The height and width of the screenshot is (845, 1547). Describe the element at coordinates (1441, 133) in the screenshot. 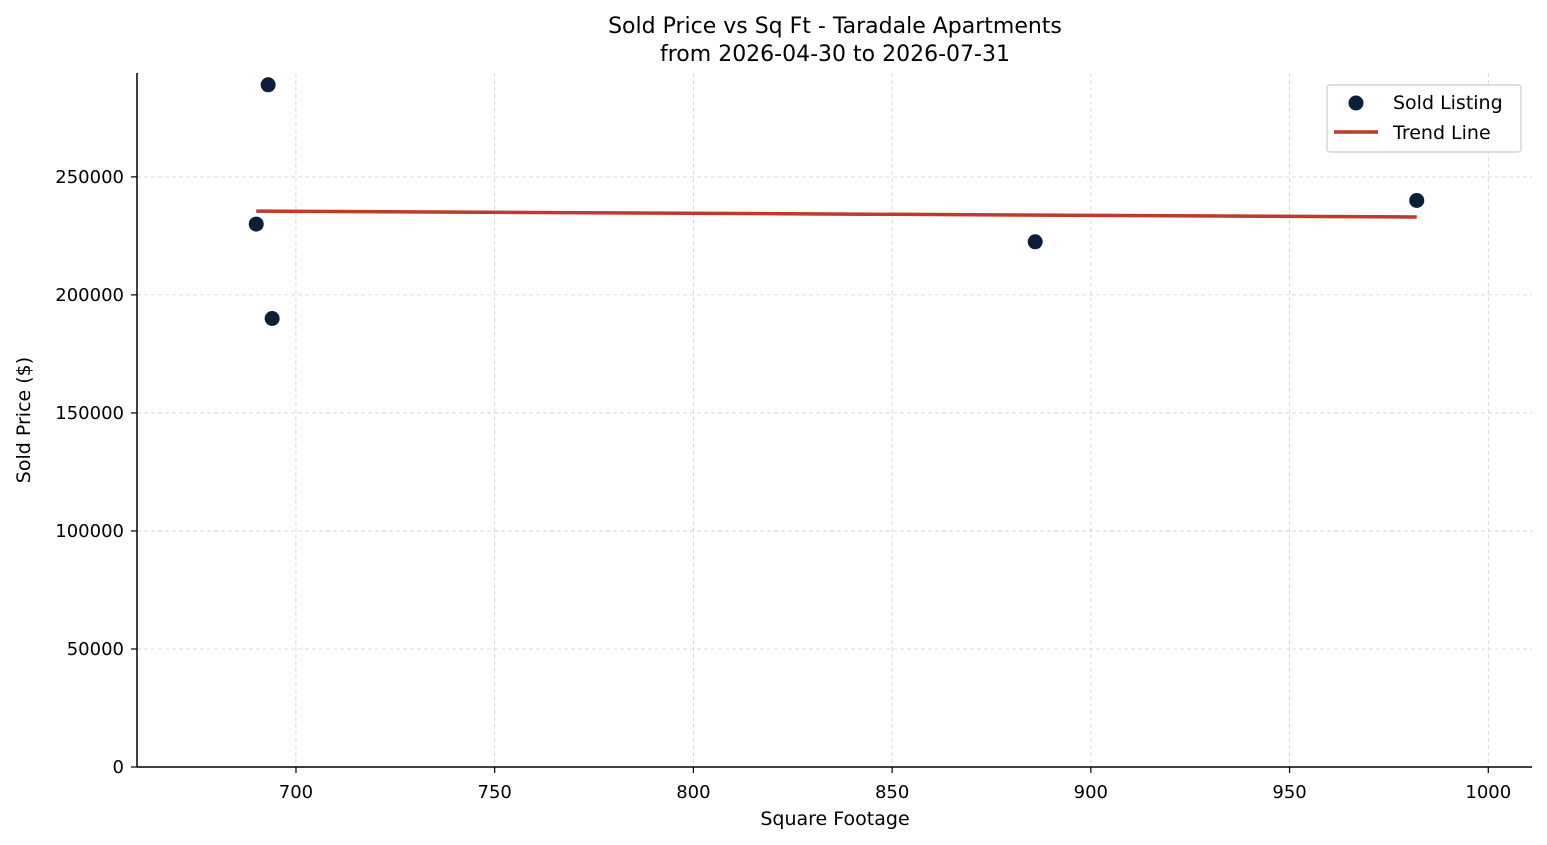

I see `legend-label-trend-line: Trend Line` at that location.